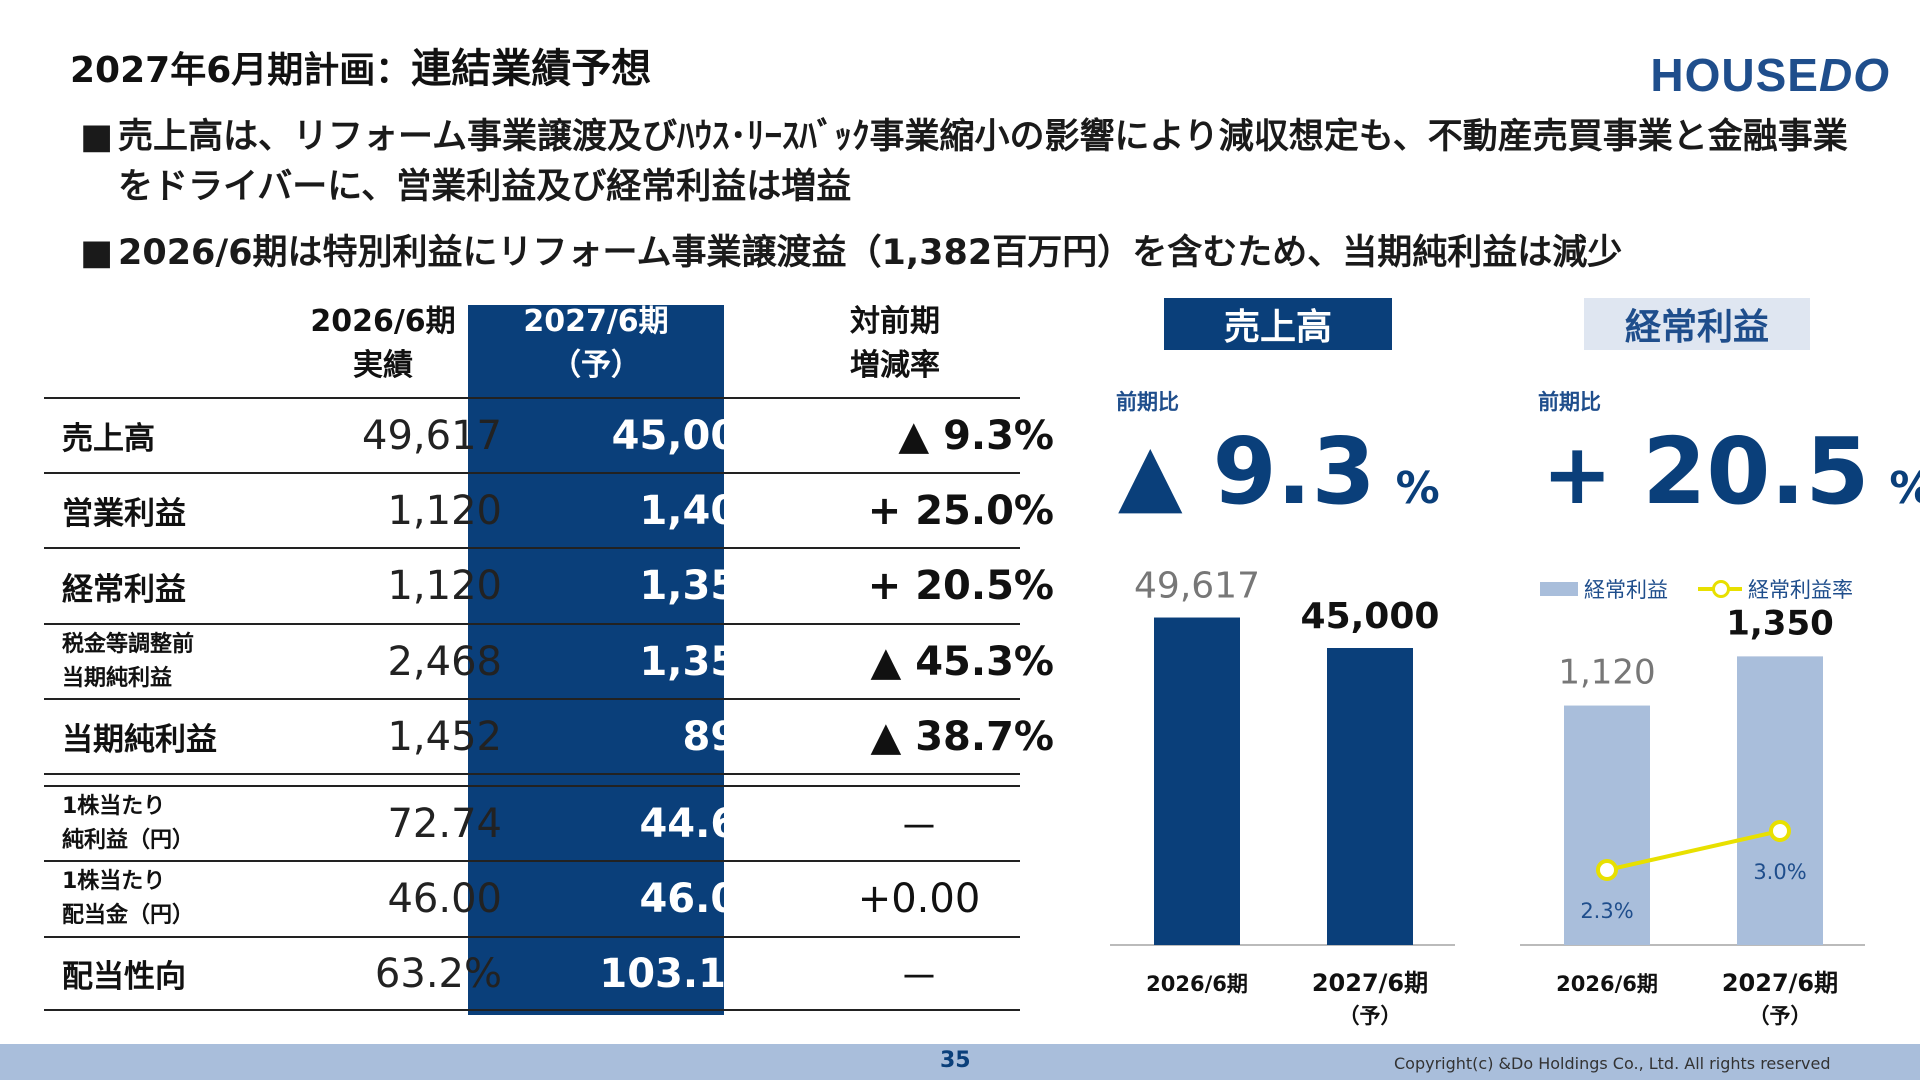 Image resolution: width=1920 pixels, height=1080 pixels. What do you see at coordinates (128, 840) in the screenshot?
I see `row-label-line: 純利益（円）` at bounding box center [128, 840].